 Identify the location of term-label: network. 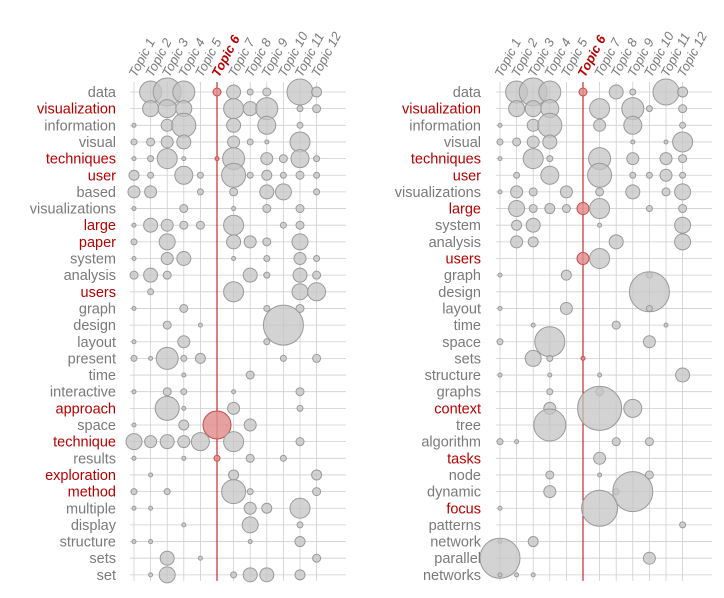
(456, 543).